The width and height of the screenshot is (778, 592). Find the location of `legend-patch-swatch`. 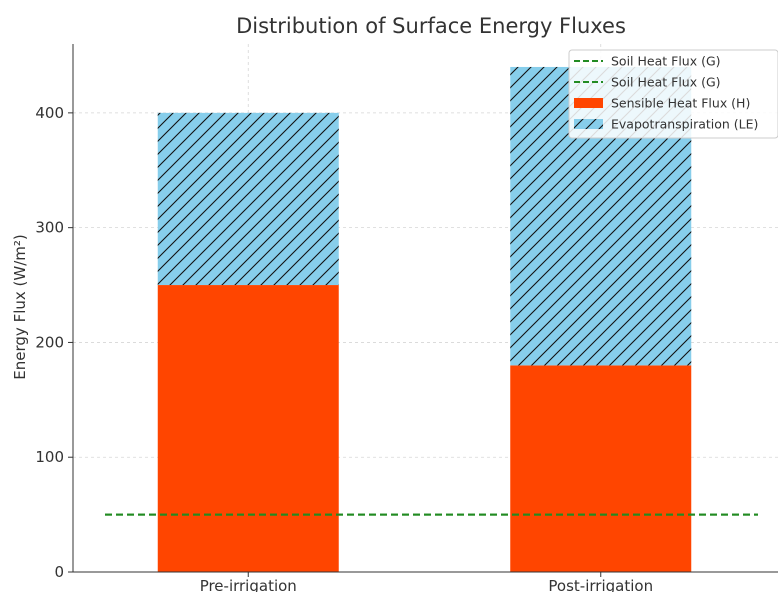

legend-patch-swatch is located at coordinates (588, 103).